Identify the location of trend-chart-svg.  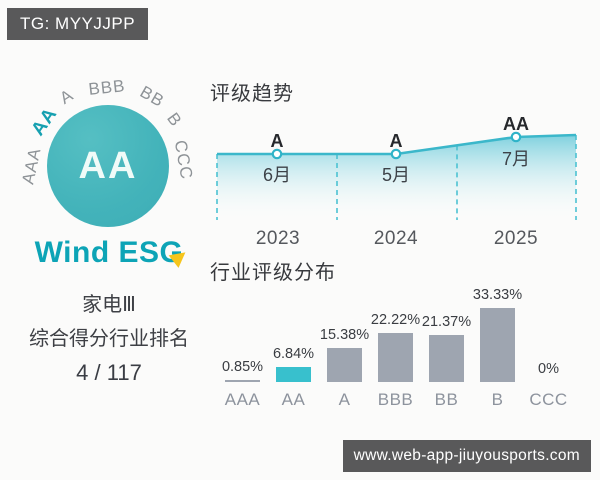
(396, 175).